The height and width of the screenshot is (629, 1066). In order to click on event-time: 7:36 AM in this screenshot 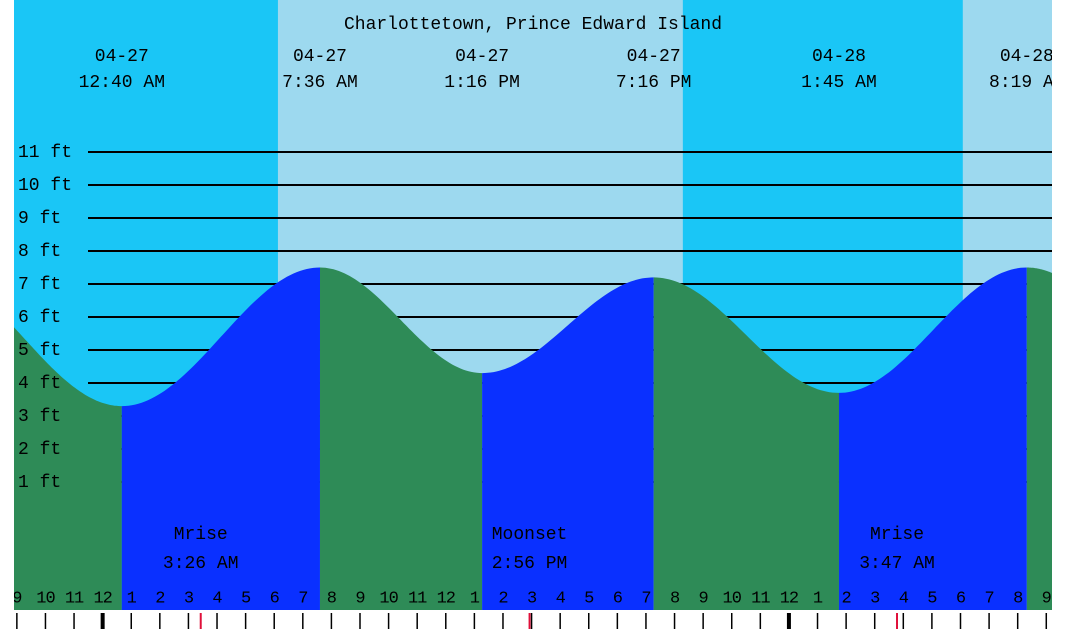, I will do `click(320, 83)`.